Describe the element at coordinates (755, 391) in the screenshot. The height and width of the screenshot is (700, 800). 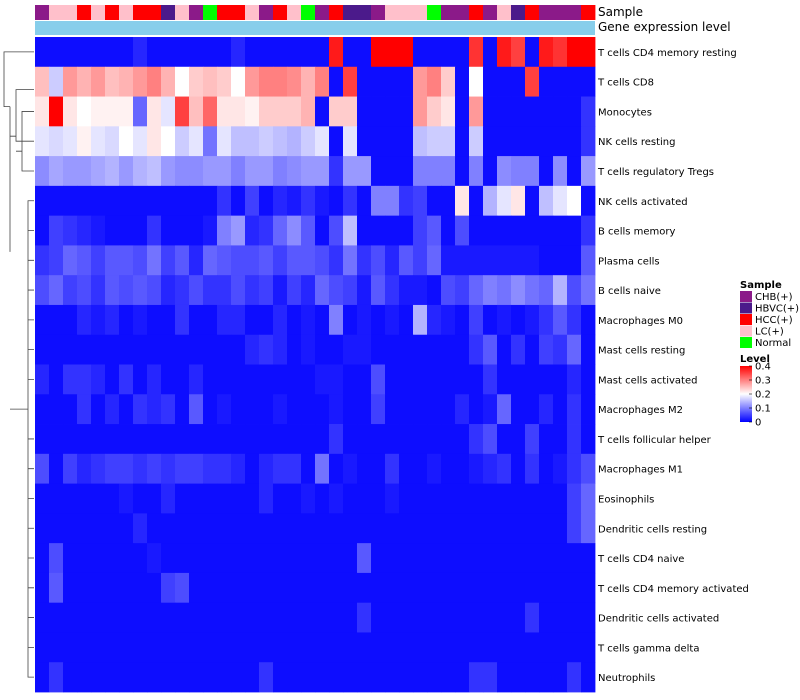
I see `level-legend: Level 0.4 0.3 0.2 0.1 0` at that location.